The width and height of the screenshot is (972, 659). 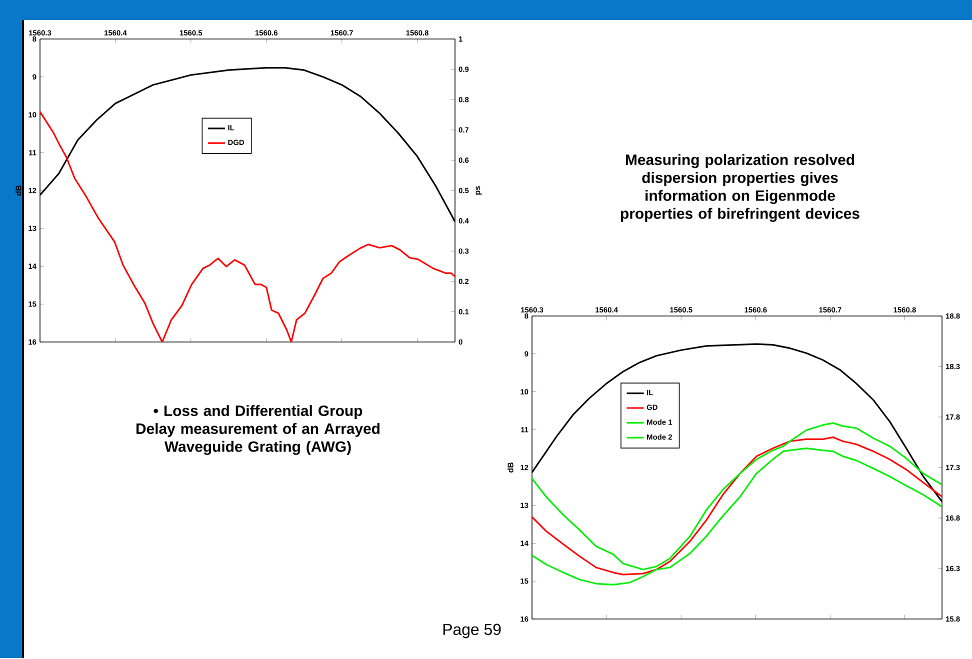 I want to click on text: Measuring polarization resolved dispersion properties gives information on Eigenmode properties of birefringent devices, so click(x=740, y=188).